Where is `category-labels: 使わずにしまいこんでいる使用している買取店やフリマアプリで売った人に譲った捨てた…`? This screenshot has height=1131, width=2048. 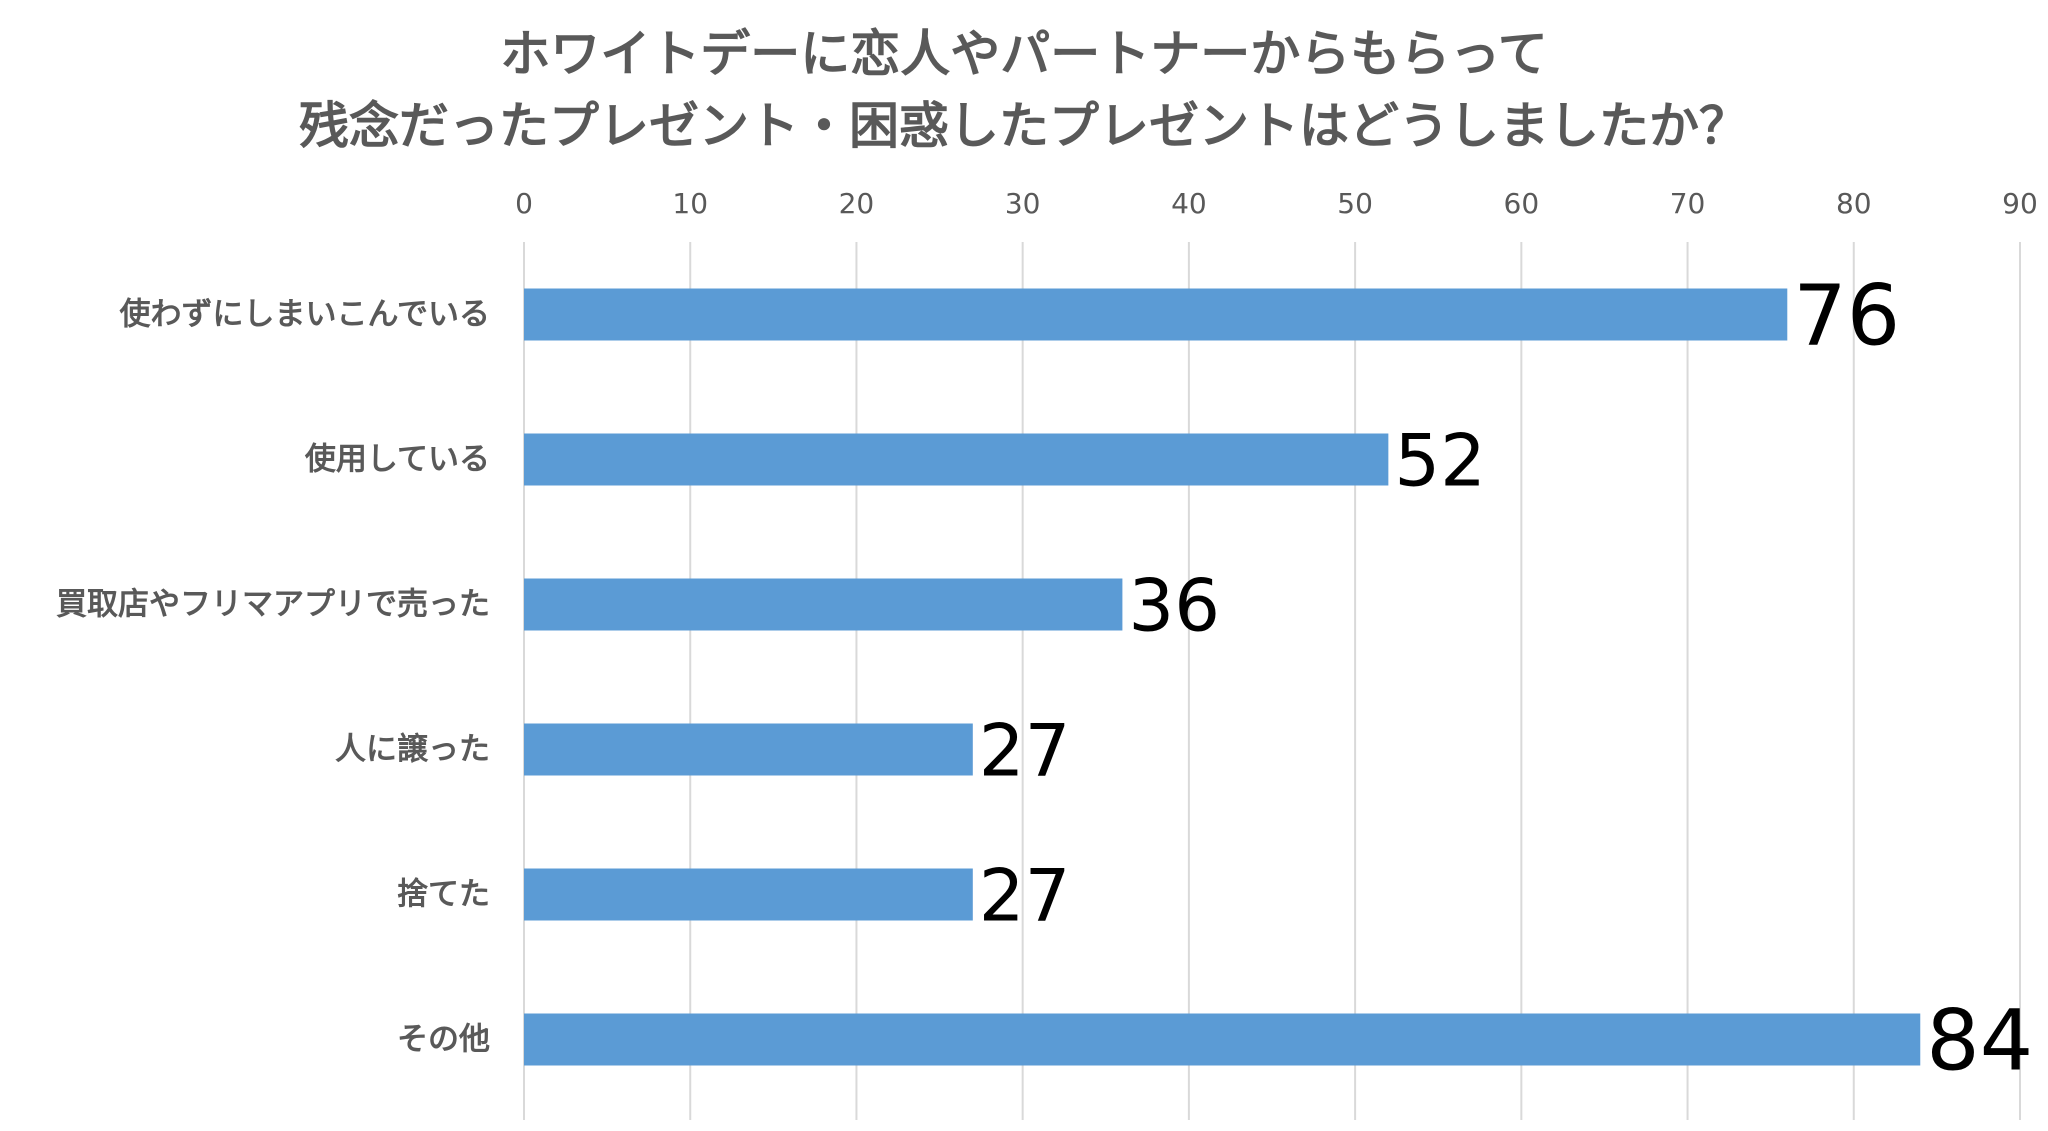 category-labels: 使わずにしまいこんでいる使用している買取店やフリマアプリで売った人に譲った捨てた… is located at coordinates (273, 677).